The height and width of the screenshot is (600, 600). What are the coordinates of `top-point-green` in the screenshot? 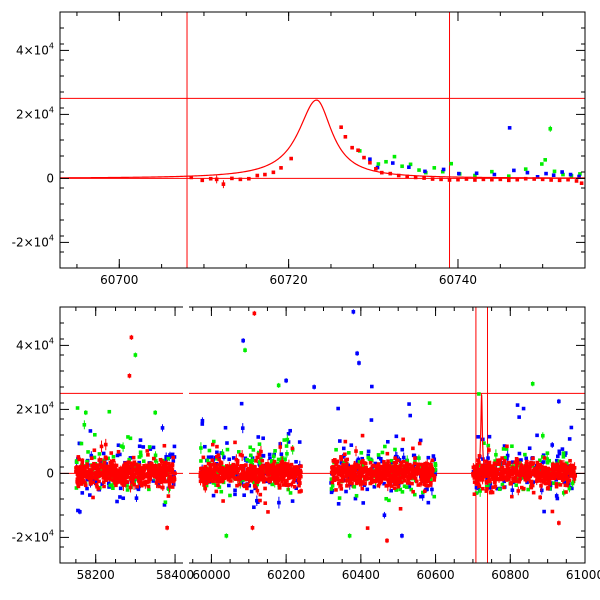 It's located at (554, 171).